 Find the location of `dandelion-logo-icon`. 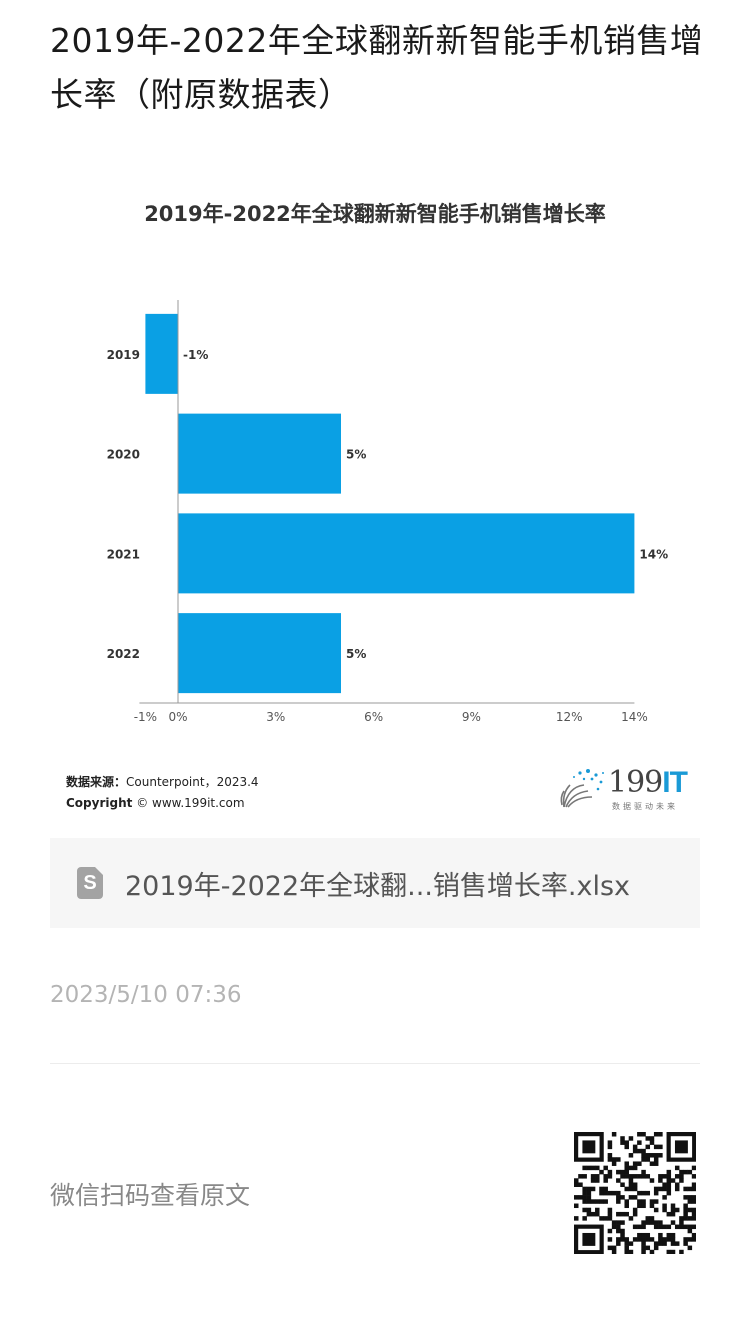

dandelion-logo-icon is located at coordinates (582, 788).